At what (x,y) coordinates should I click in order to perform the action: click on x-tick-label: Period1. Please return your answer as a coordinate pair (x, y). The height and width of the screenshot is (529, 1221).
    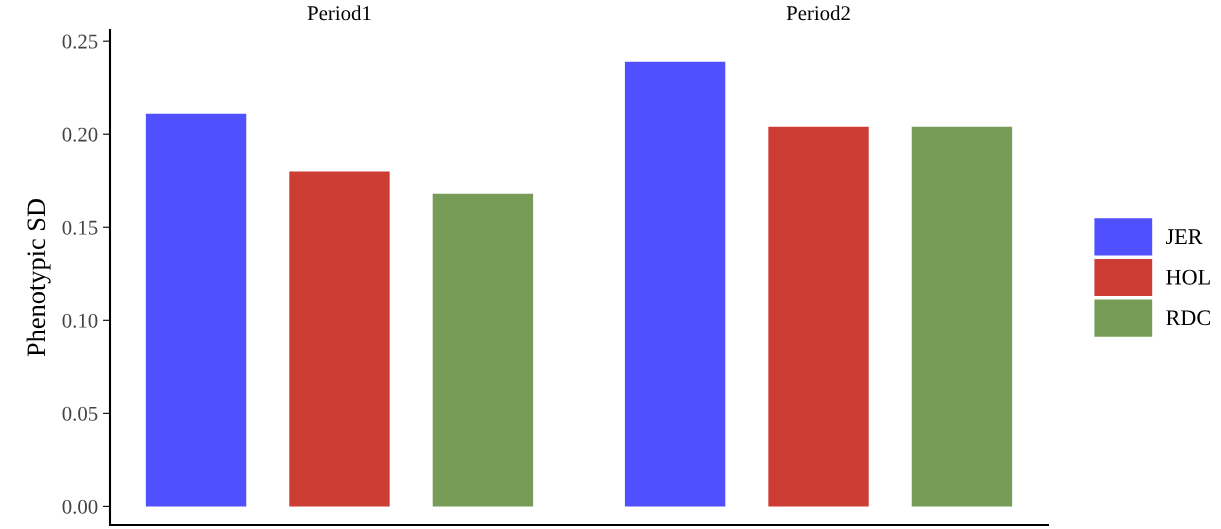
    Looking at the image, I should click on (339, 13).